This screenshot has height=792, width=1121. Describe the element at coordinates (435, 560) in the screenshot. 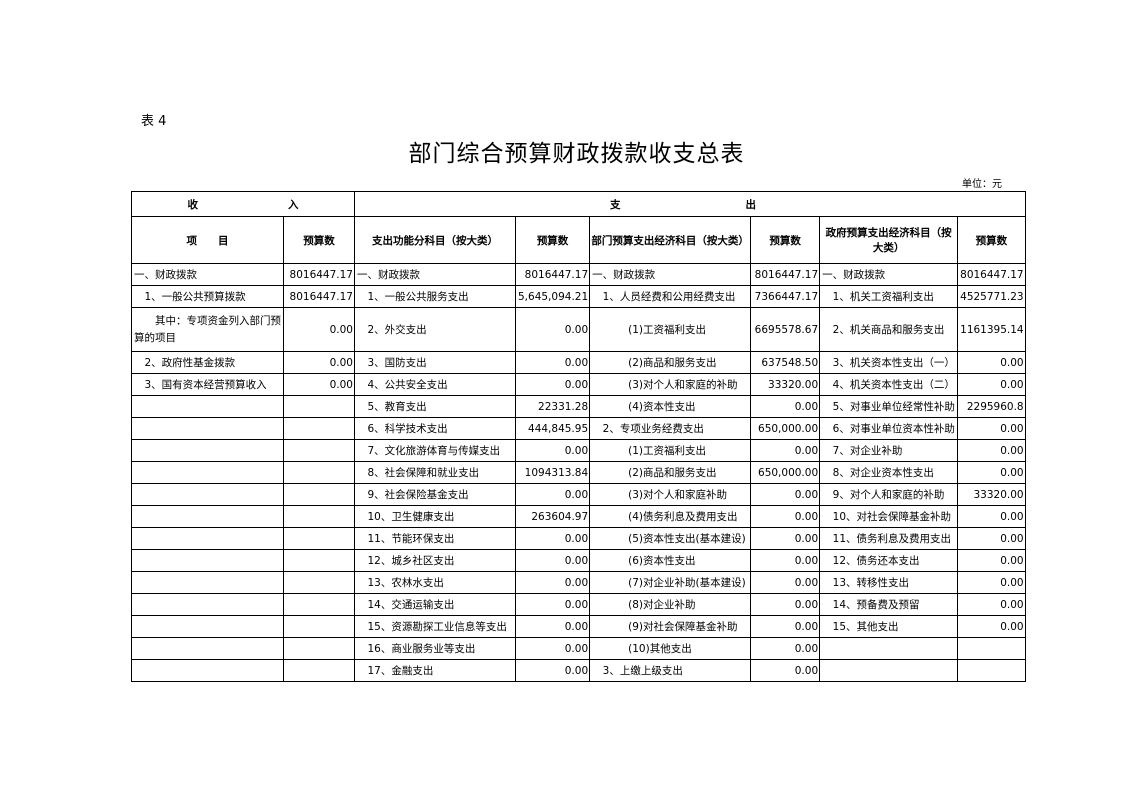

I see `item-cell: 12、城乡社区支出` at that location.